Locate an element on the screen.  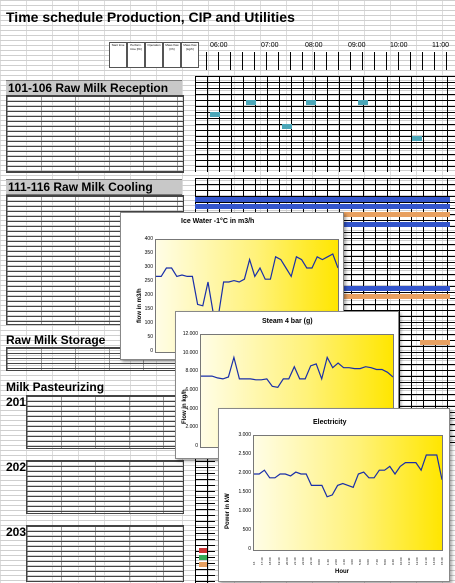
hour-ticks is located at coordinates (330, 61).